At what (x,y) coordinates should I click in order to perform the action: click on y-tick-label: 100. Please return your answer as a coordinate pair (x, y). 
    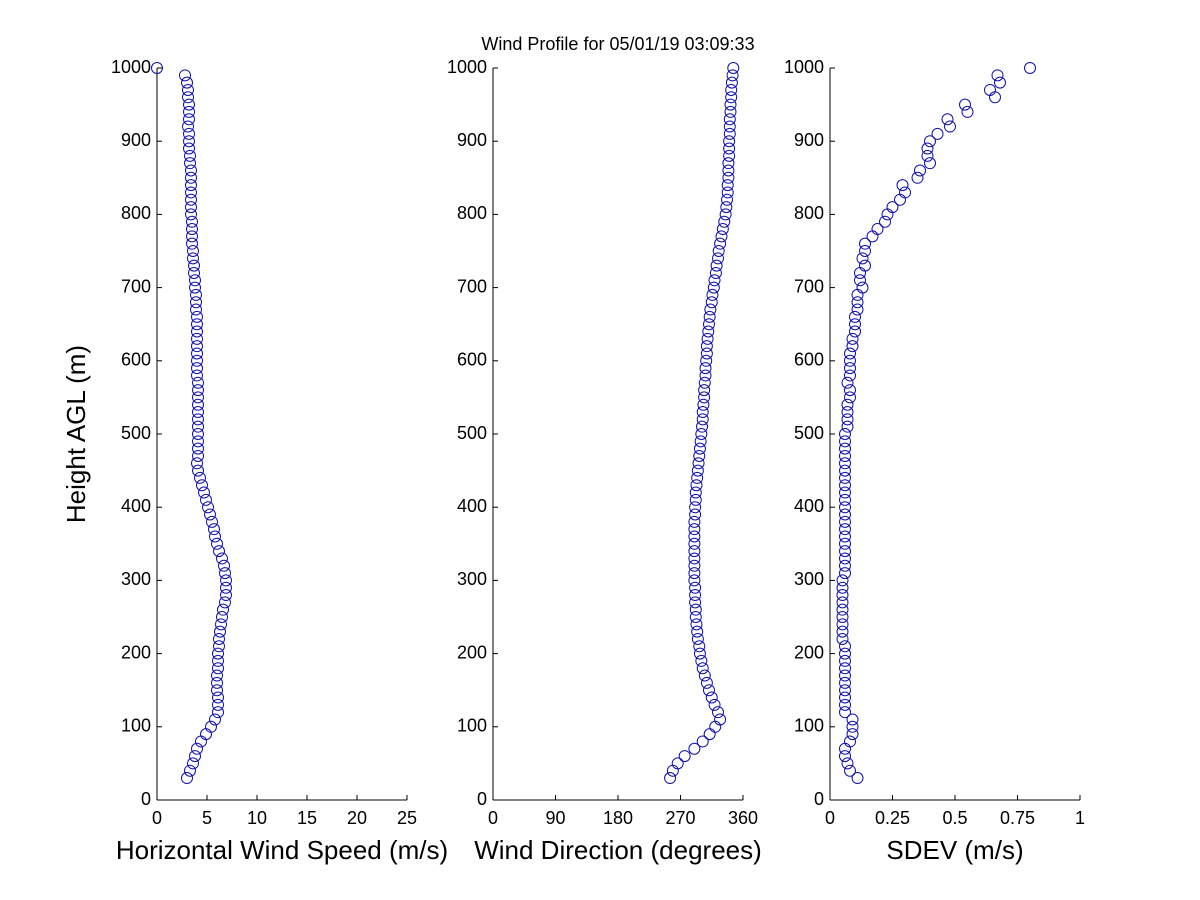
    Looking at the image, I should click on (136, 726).